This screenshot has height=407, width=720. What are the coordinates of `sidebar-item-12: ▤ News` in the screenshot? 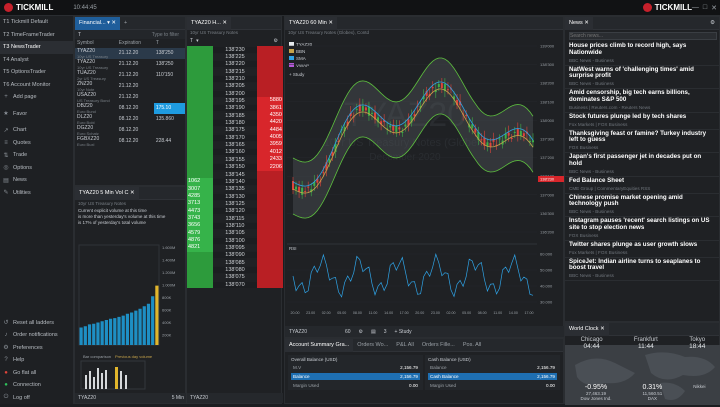 It's located at (36, 180).